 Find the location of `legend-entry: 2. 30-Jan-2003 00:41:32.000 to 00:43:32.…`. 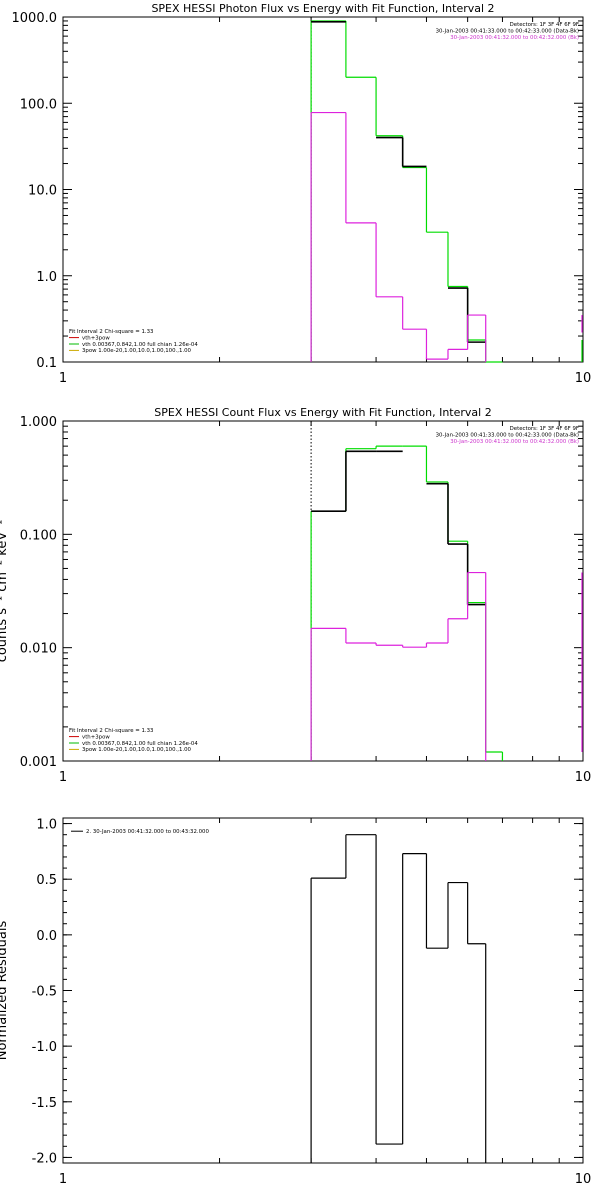

legend-entry: 2. 30-Jan-2003 00:41:32.000 to 00:43:32.… is located at coordinates (147, 832).